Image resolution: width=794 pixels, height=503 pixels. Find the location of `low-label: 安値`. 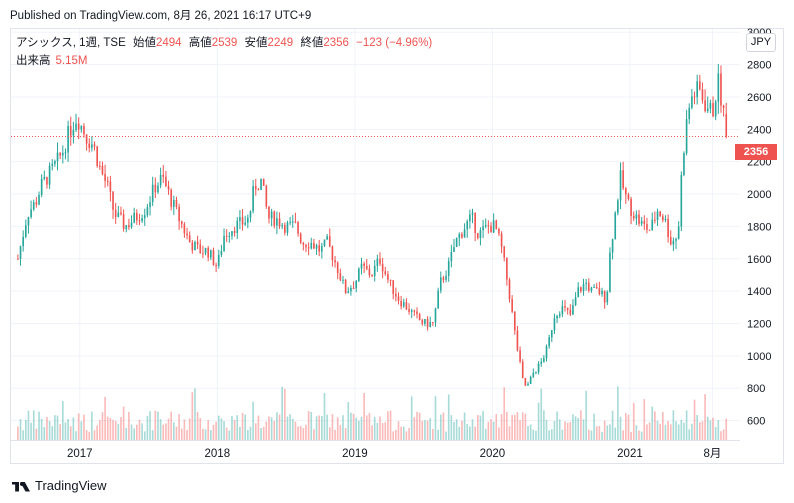

low-label: 安値 is located at coordinates (256, 43).